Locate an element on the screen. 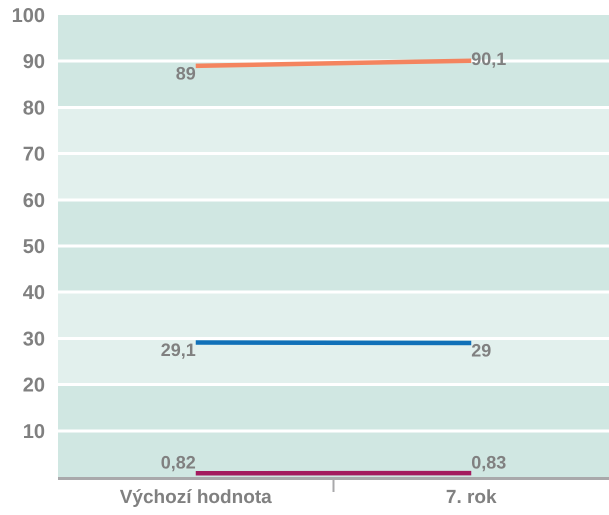 The height and width of the screenshot is (515, 609). y-tick-label: 20 is located at coordinates (33, 385).